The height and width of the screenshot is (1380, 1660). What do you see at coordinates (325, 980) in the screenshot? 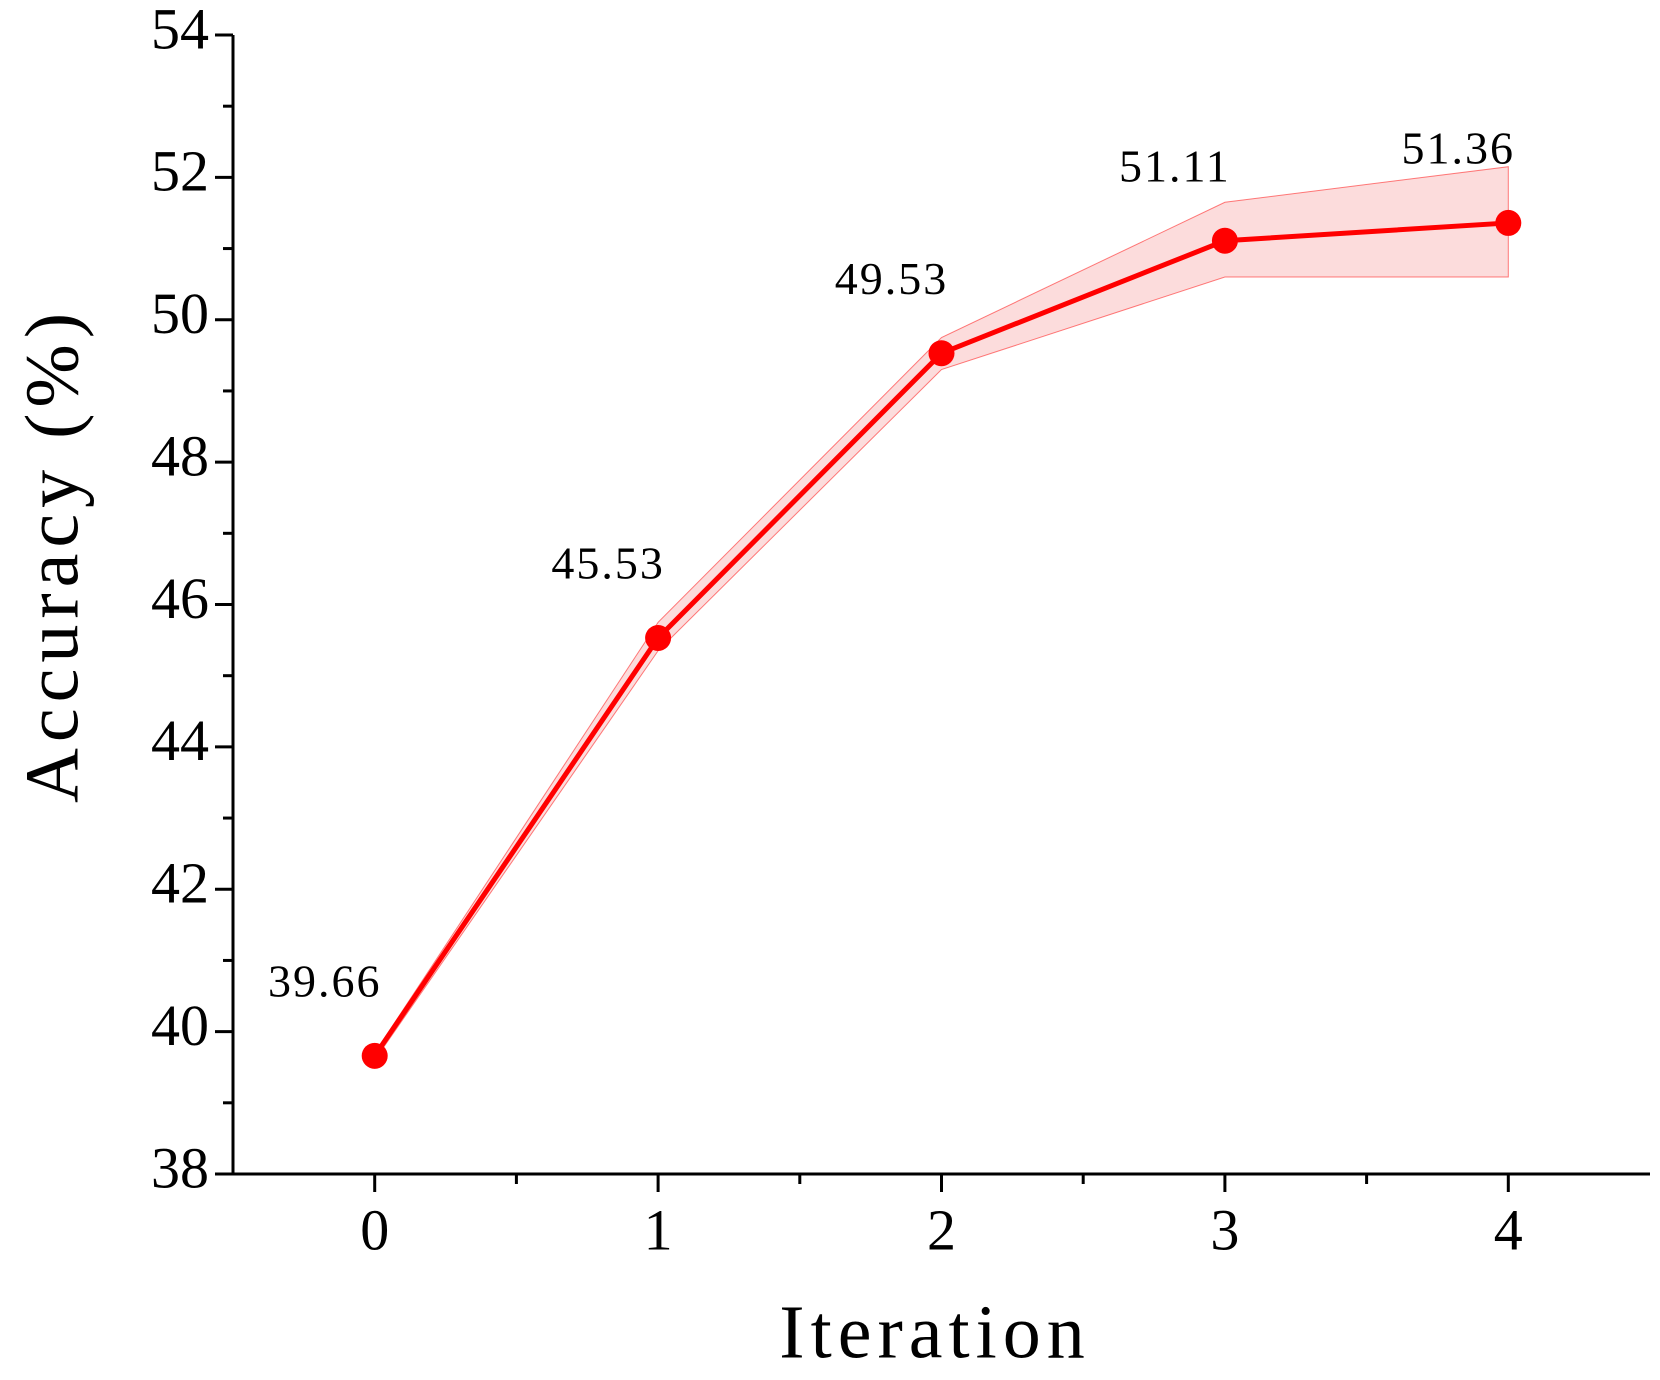
I see `value-label: 39.66` at bounding box center [325, 980].